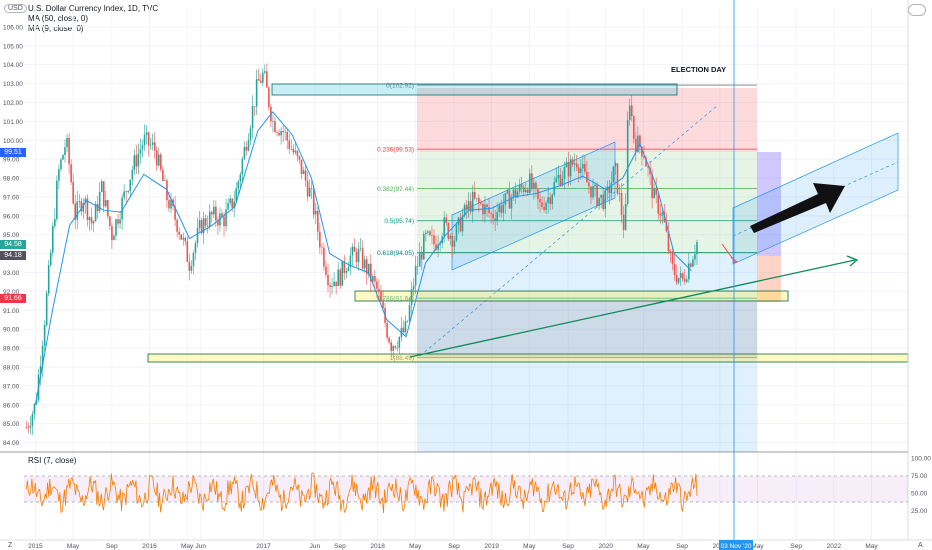  I want to click on currency-badge: USD, so click(15, 8).